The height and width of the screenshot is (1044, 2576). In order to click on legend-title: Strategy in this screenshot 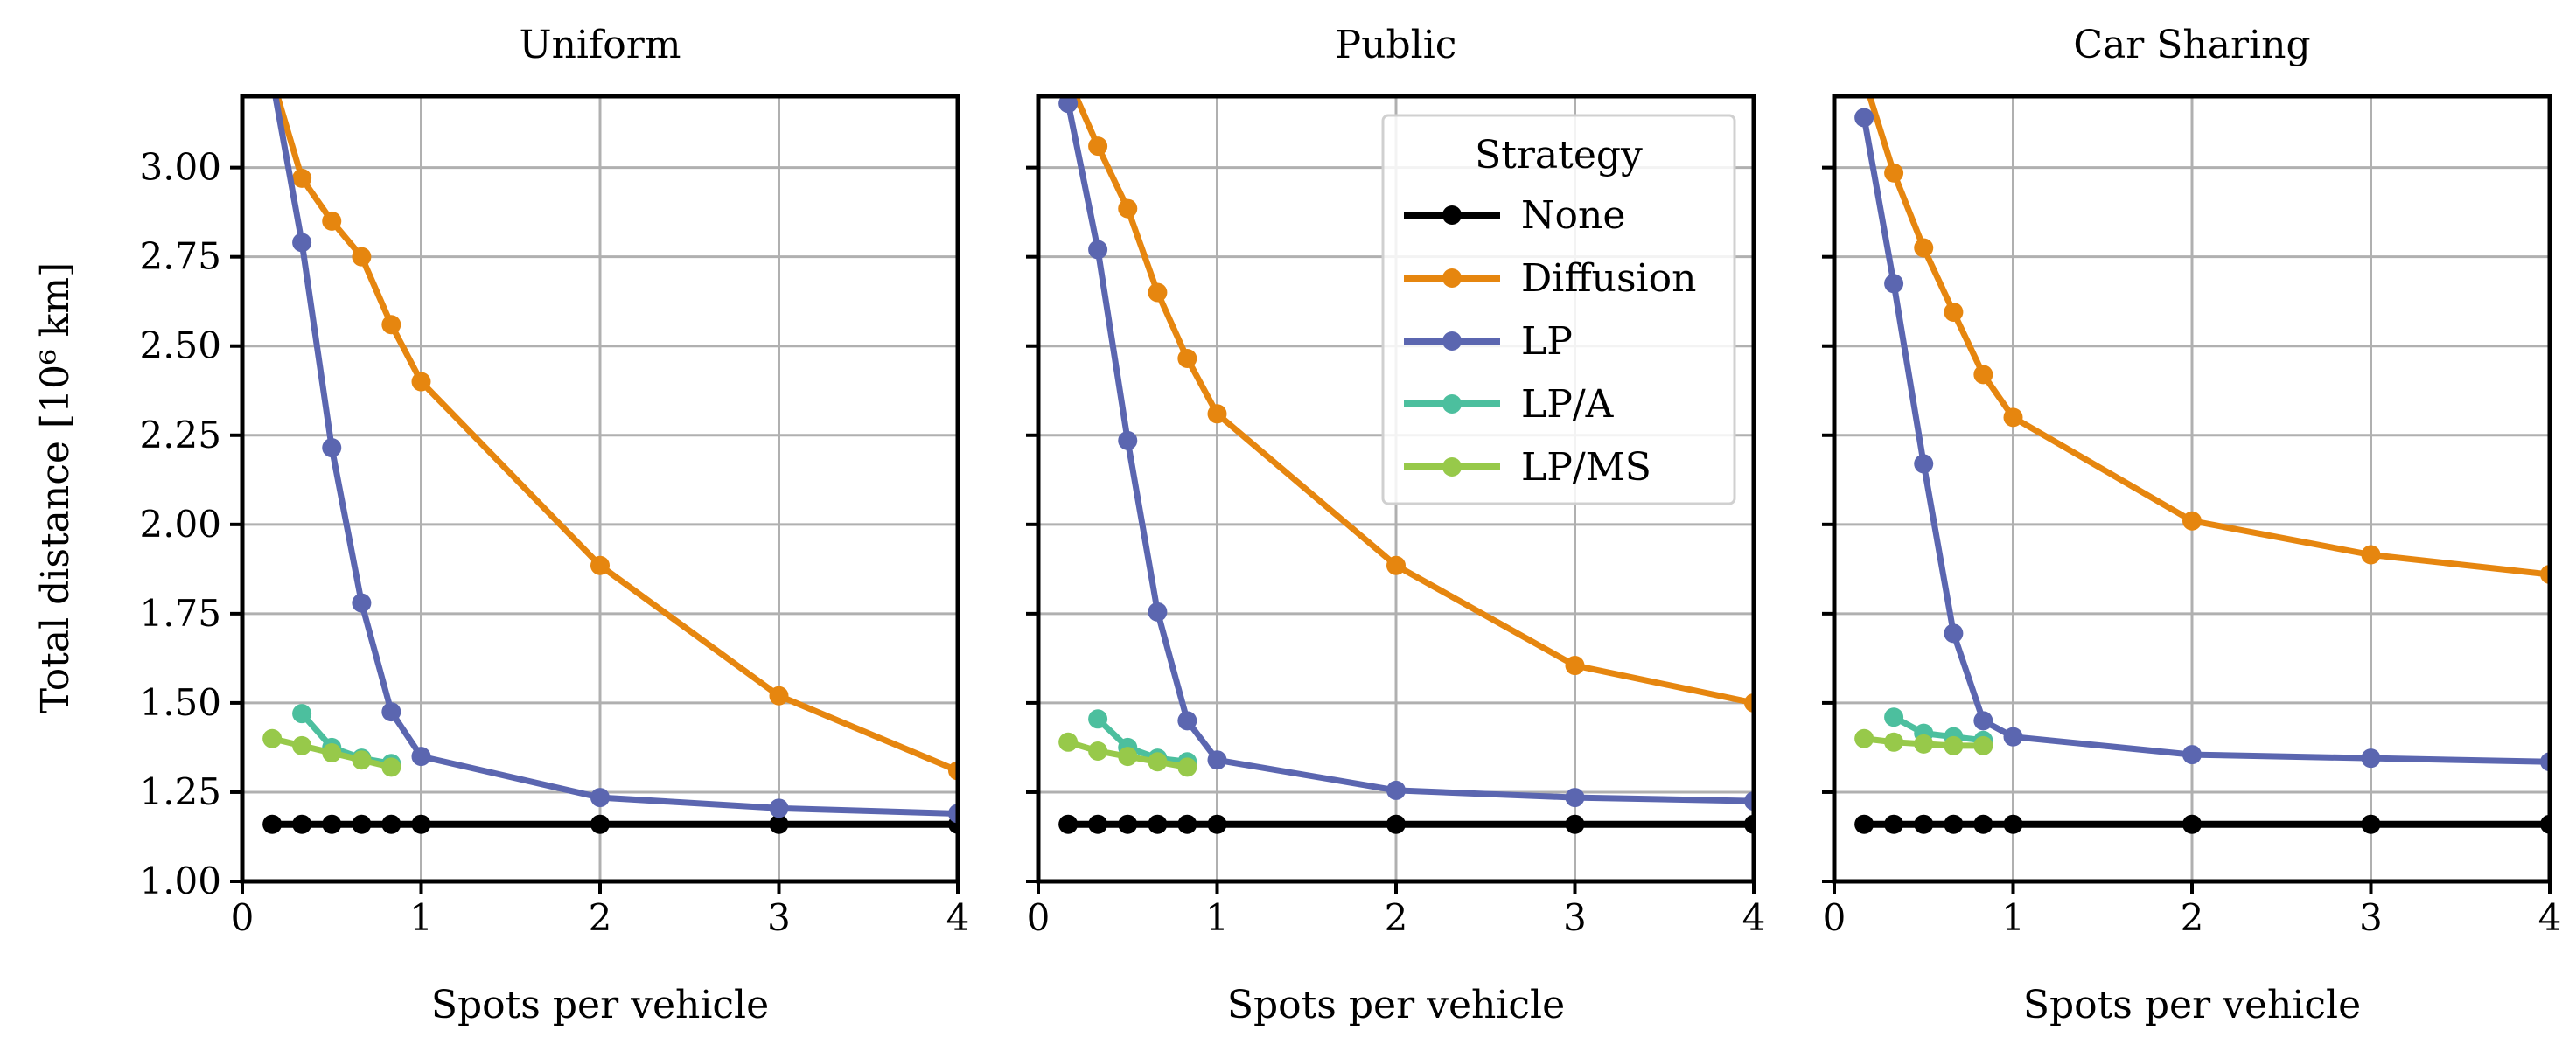, I will do `click(1559, 155)`.